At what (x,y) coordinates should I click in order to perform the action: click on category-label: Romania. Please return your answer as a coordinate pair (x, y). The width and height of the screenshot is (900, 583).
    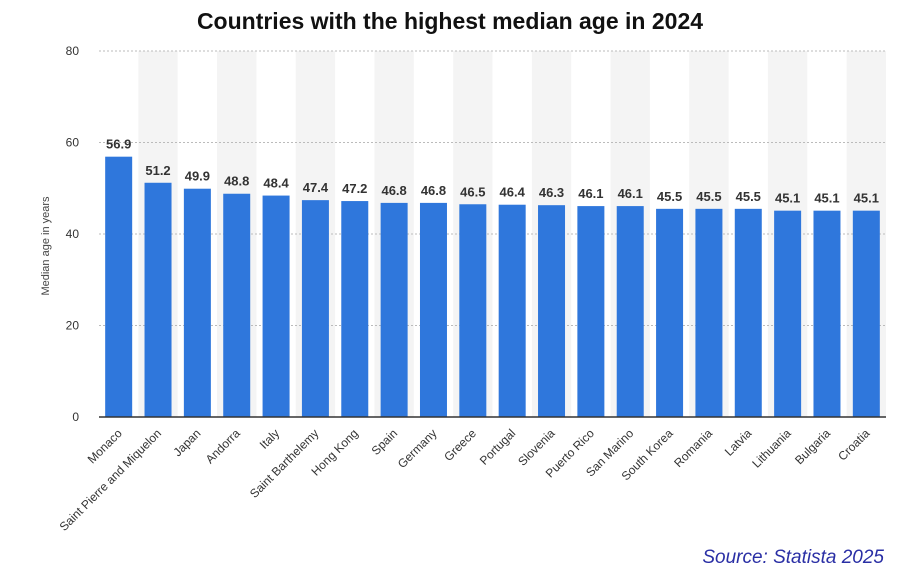
    Looking at the image, I should click on (693, 448).